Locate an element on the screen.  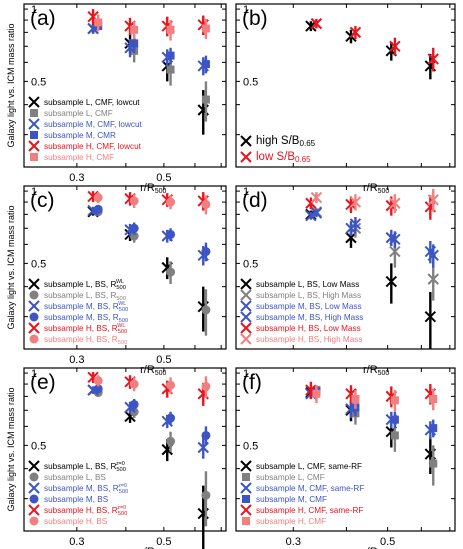
legend-entry: subsample M, BS, R500z=0 is located at coordinates (86, 489).